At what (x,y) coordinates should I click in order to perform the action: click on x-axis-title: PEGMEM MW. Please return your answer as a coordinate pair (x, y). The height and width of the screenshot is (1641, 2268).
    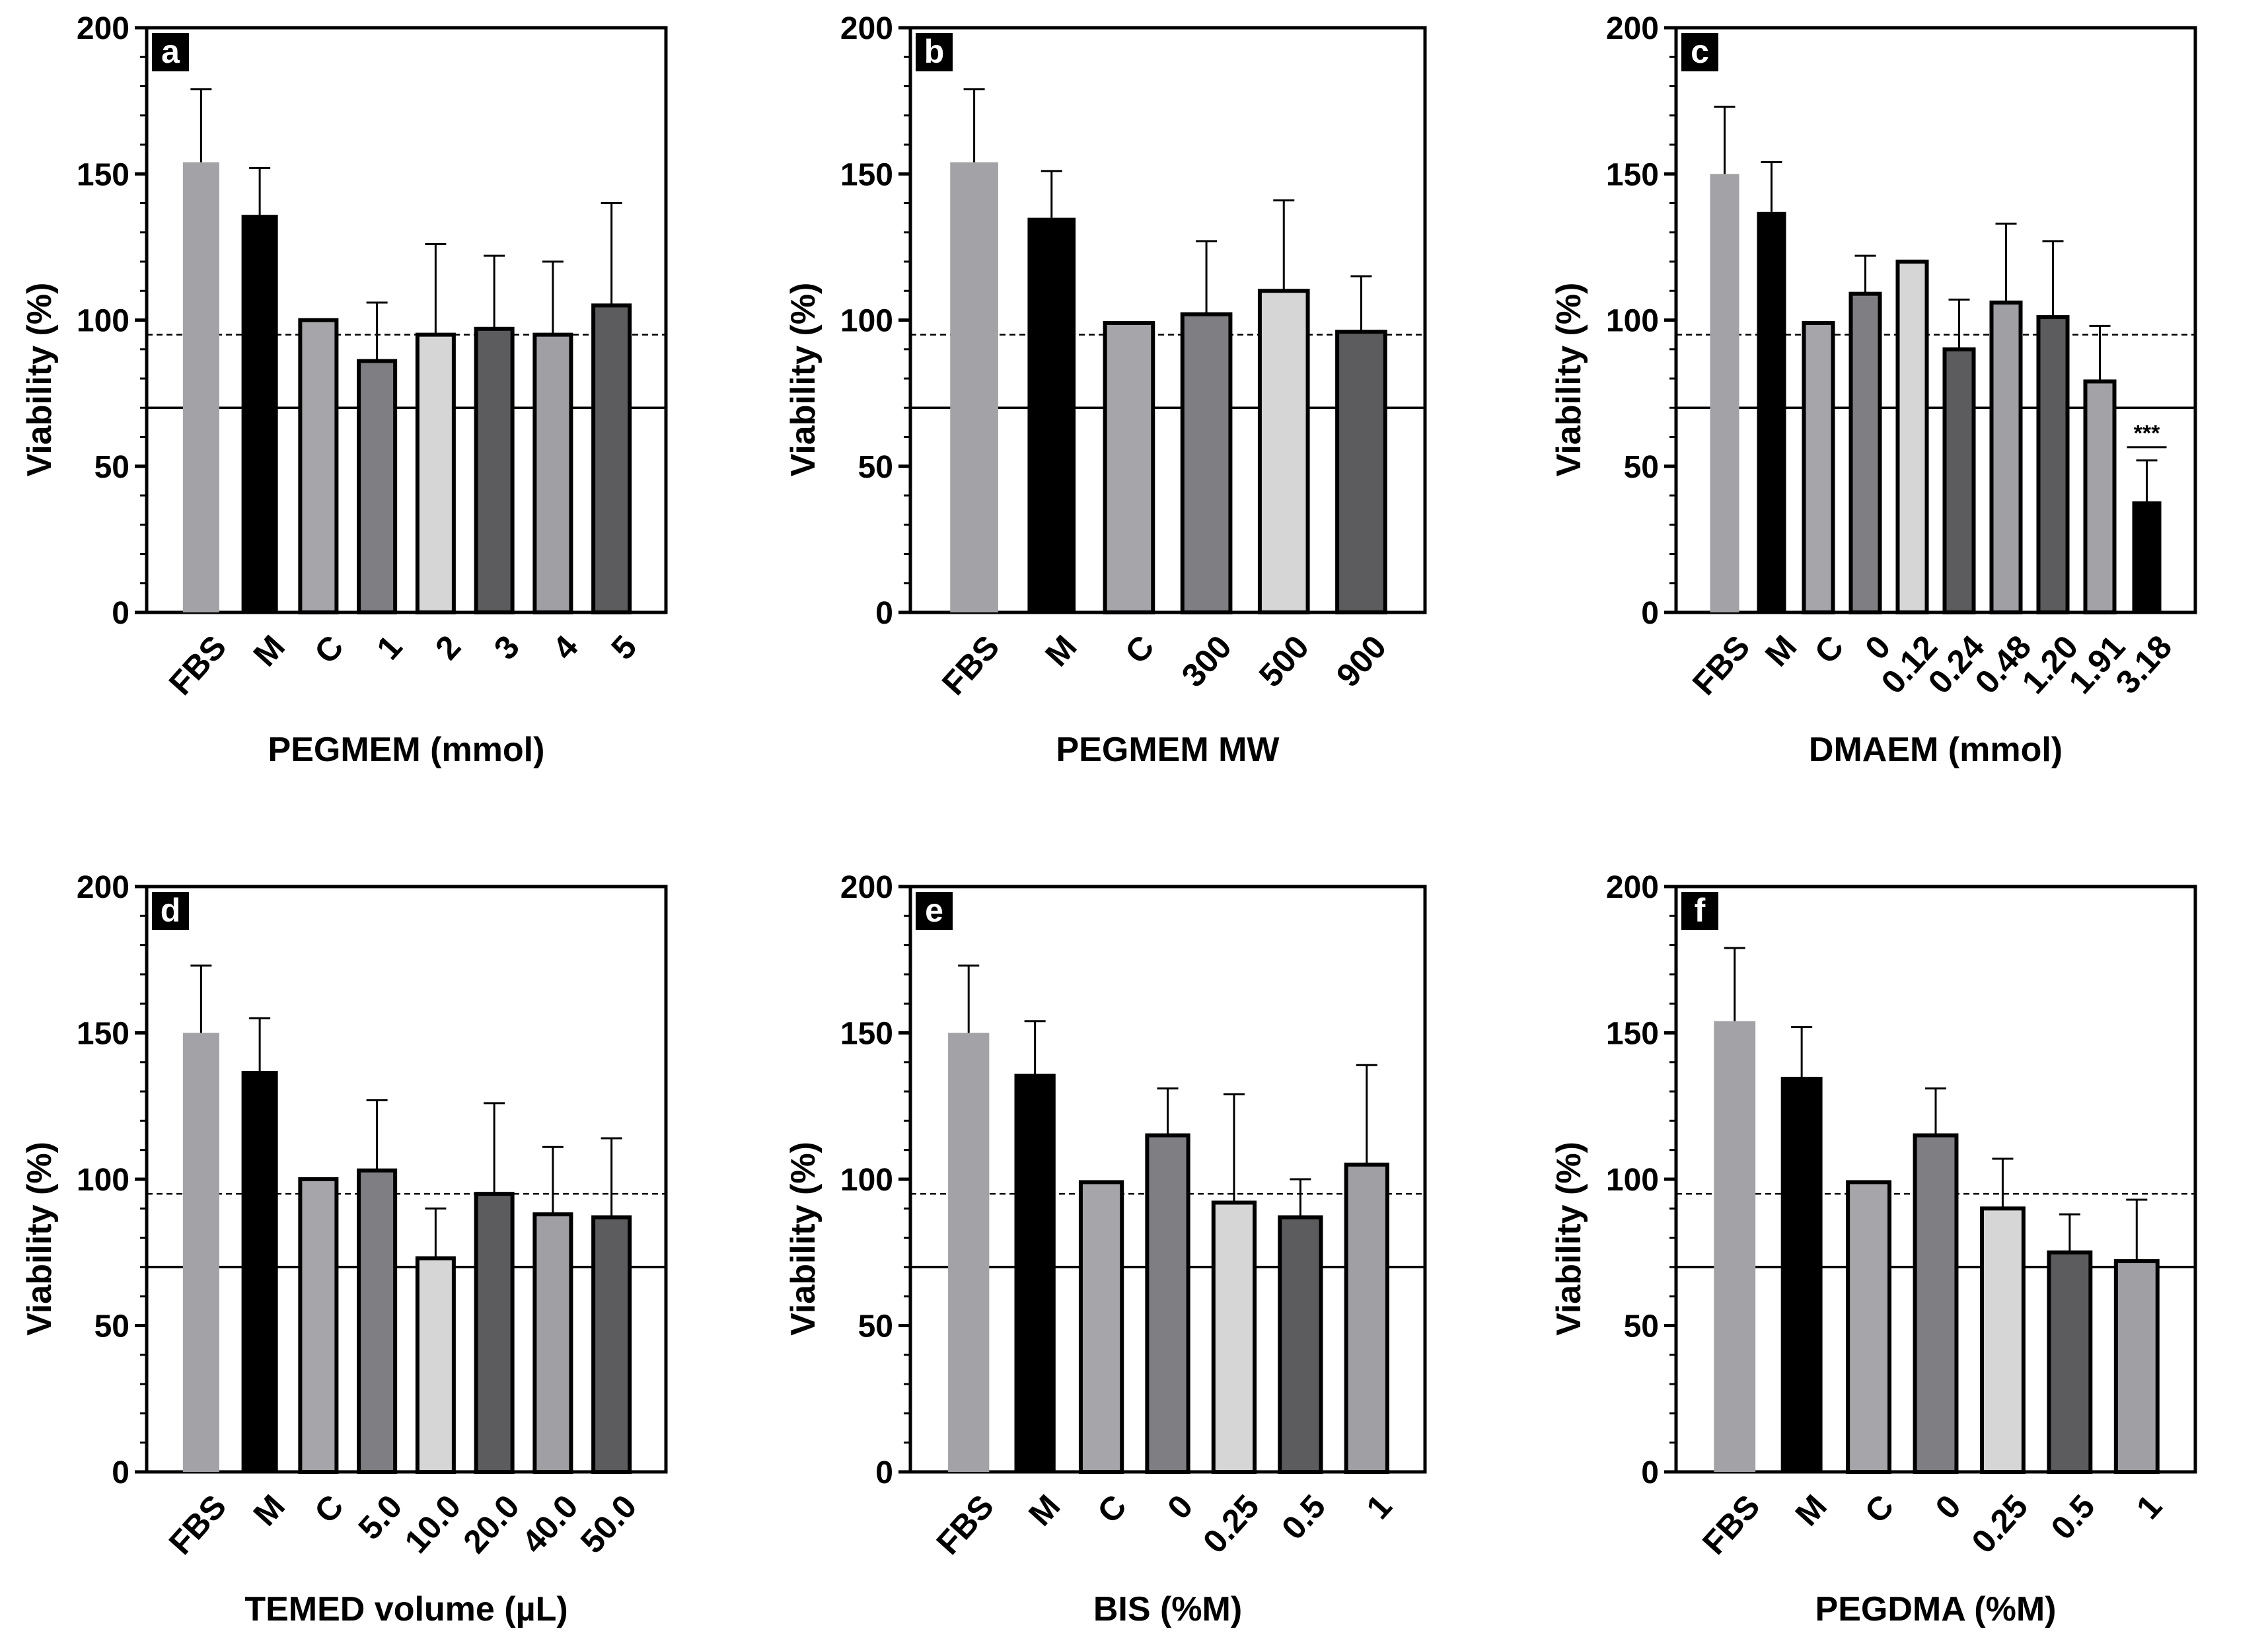
    Looking at the image, I should click on (1168, 750).